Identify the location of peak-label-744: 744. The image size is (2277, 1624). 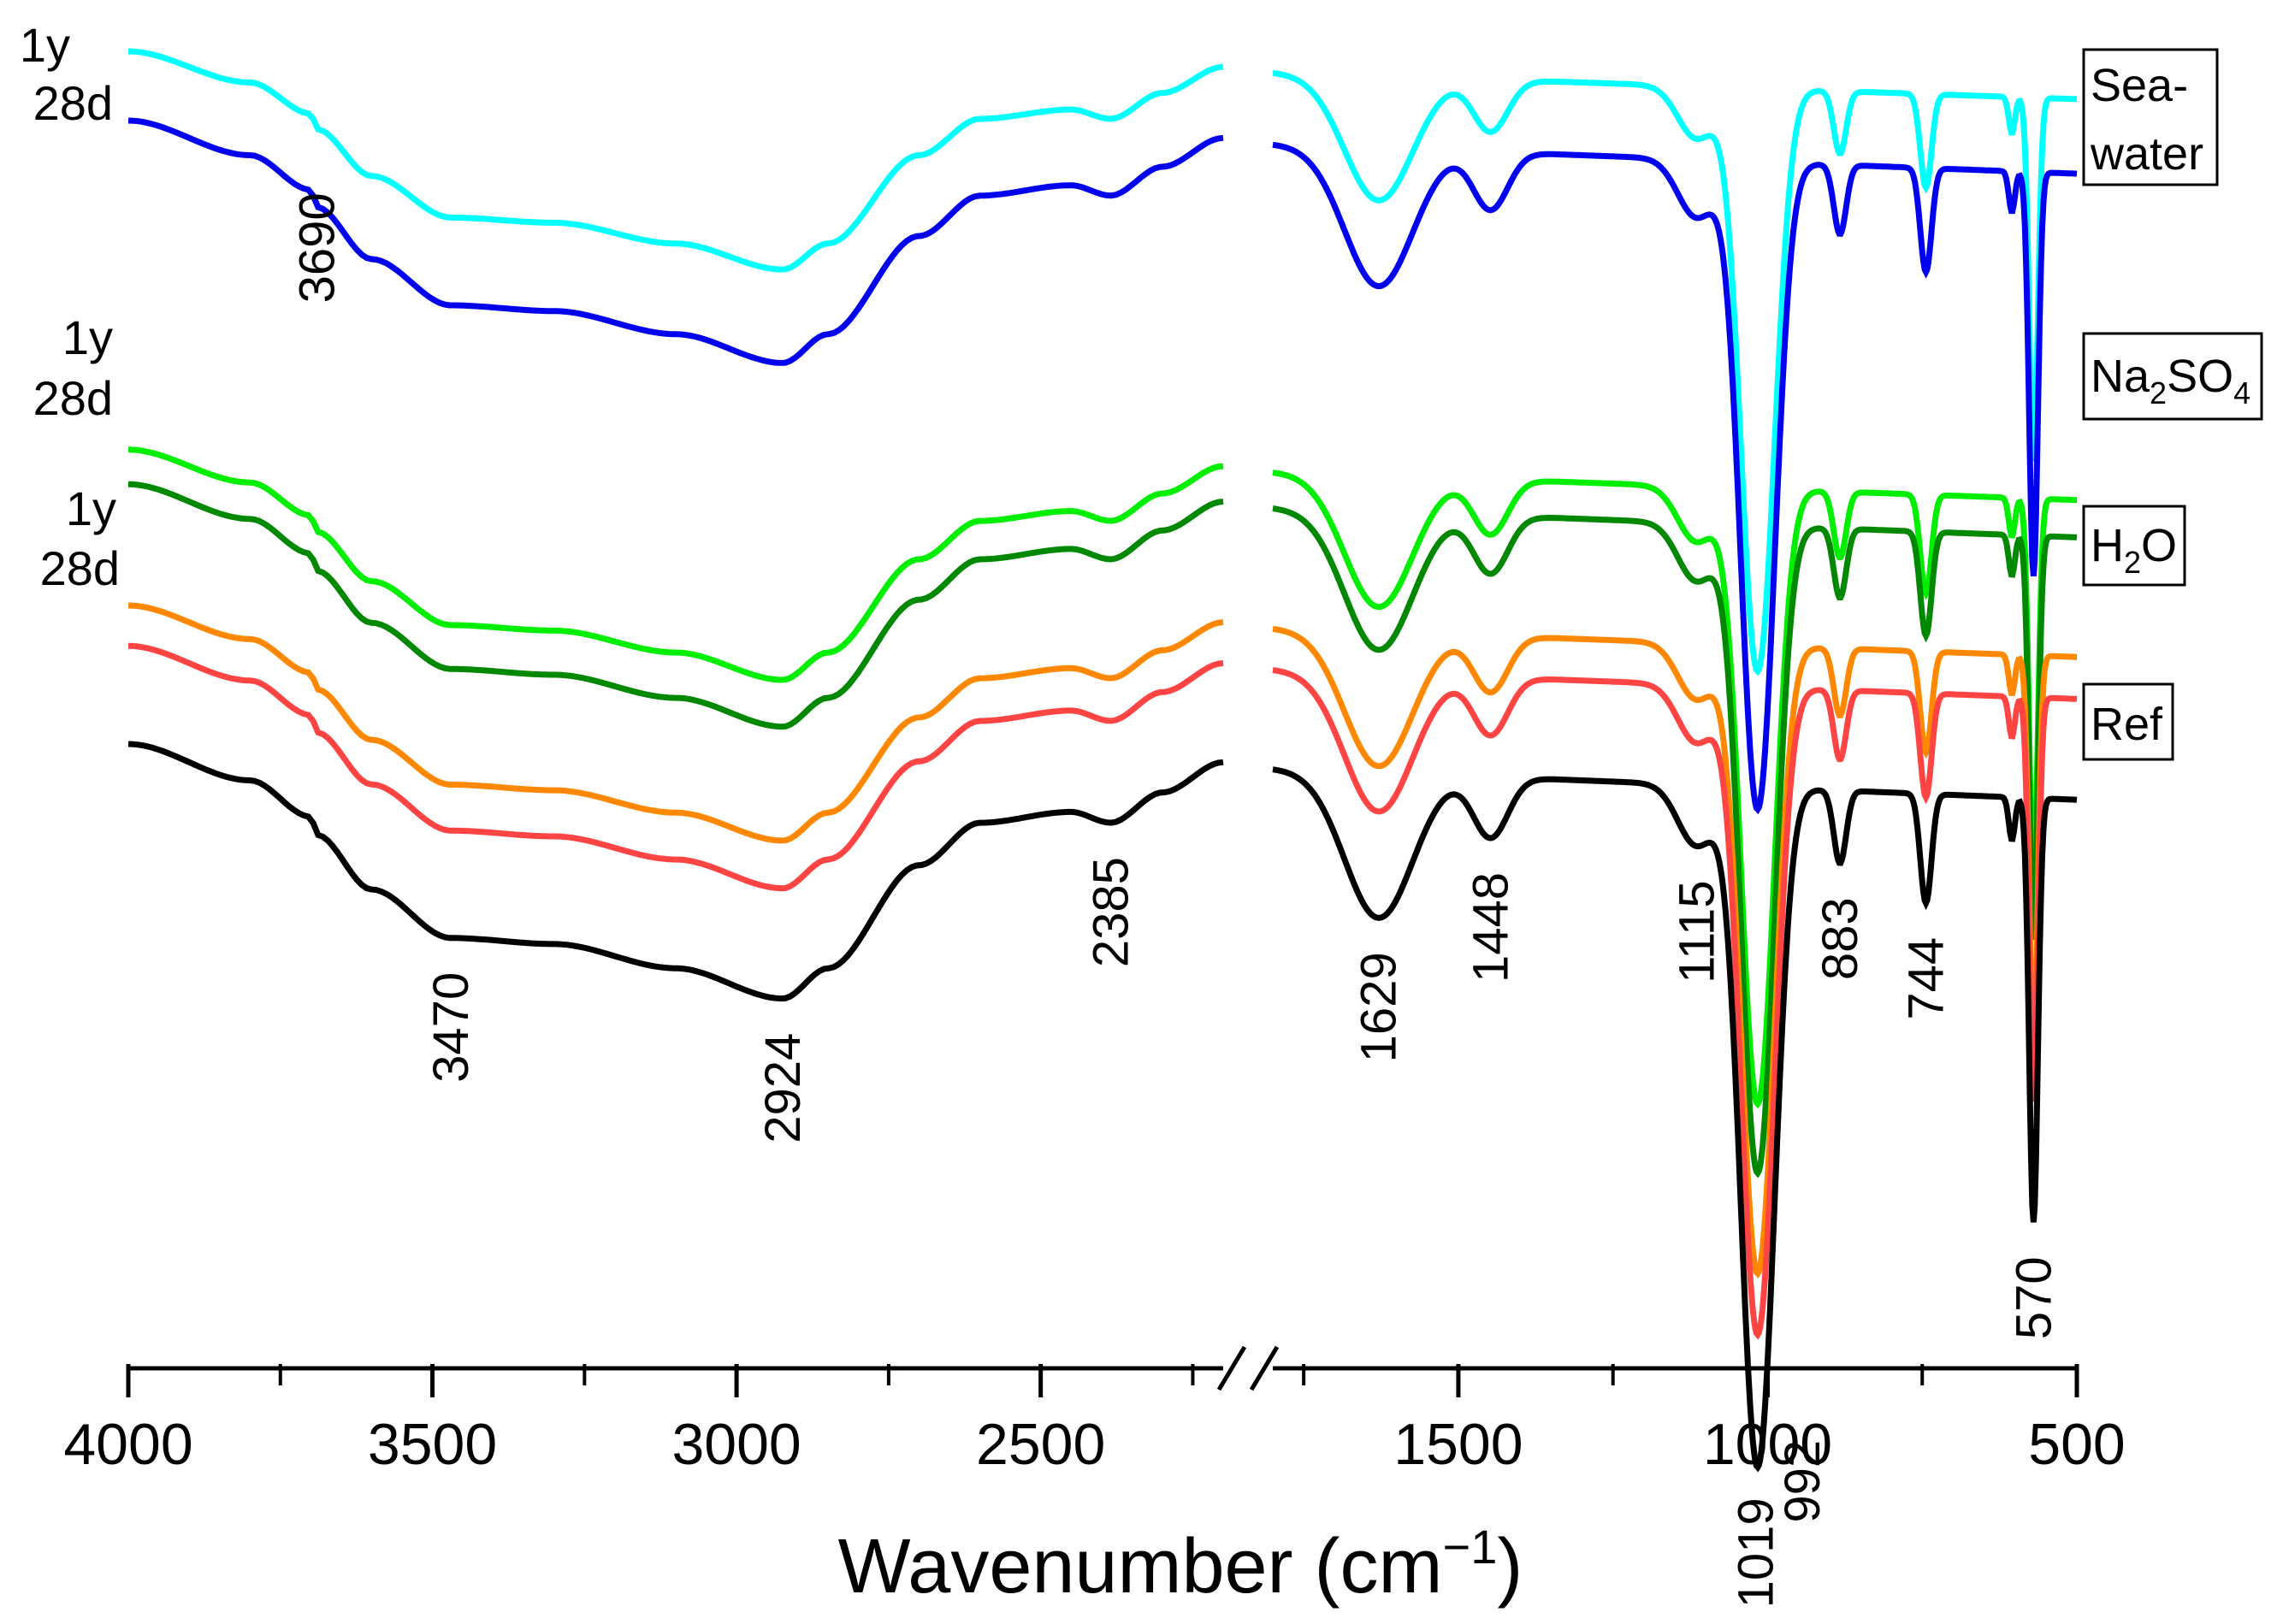
(1927, 979).